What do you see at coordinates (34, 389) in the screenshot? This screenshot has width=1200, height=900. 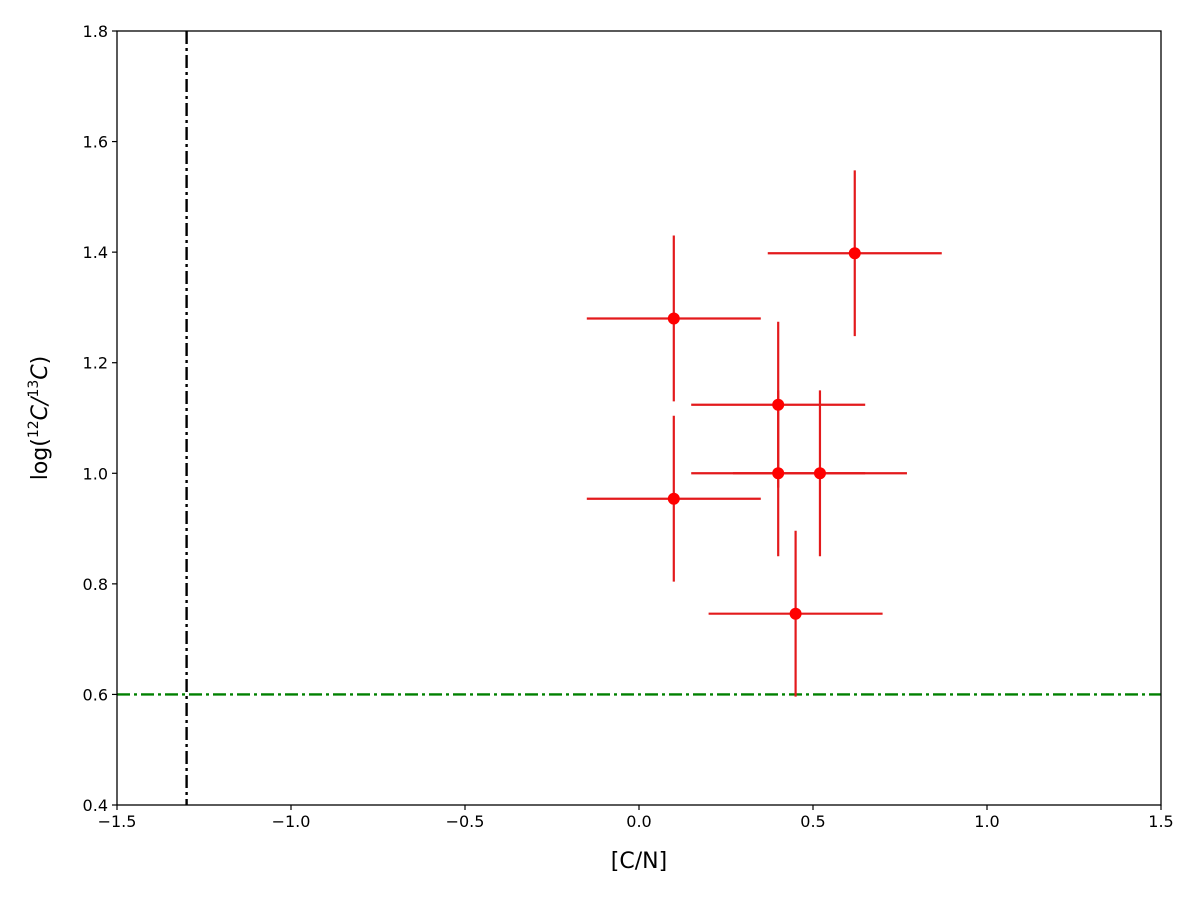 I see `y-label-sup-13: 13` at bounding box center [34, 389].